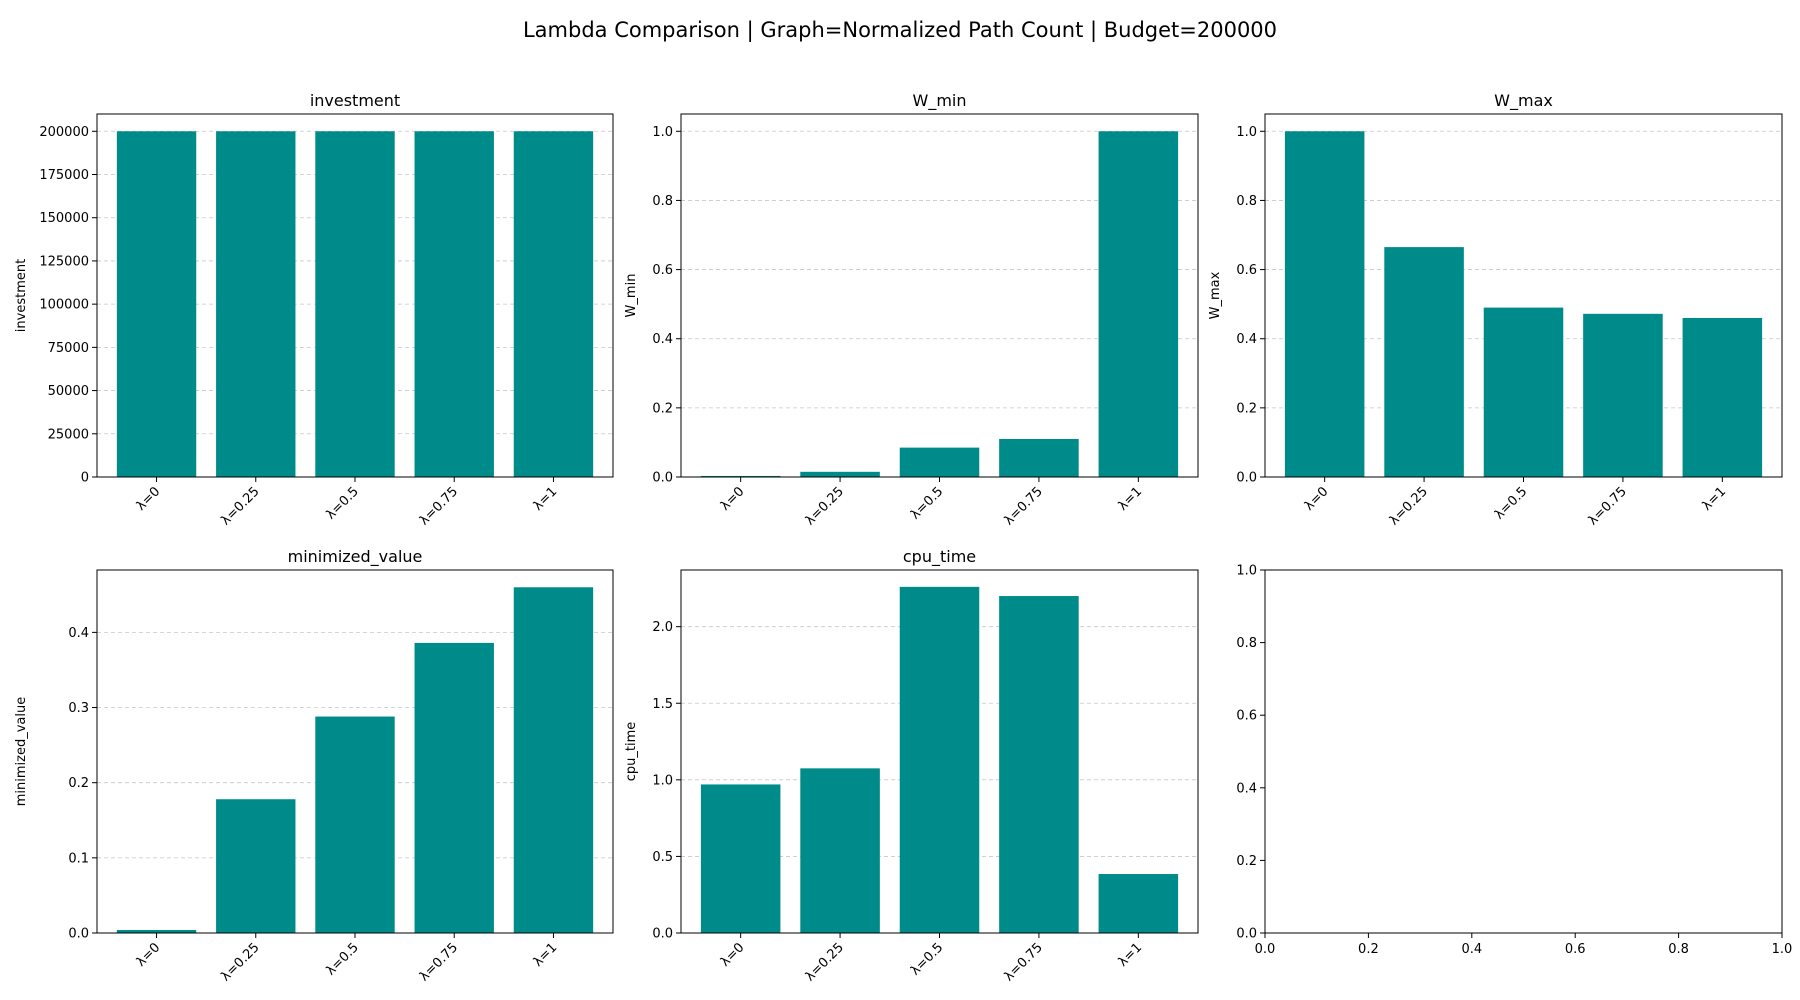 The width and height of the screenshot is (1800, 1000). Describe the element at coordinates (1523, 101) in the screenshot. I see `subplot-title: W_max` at that location.